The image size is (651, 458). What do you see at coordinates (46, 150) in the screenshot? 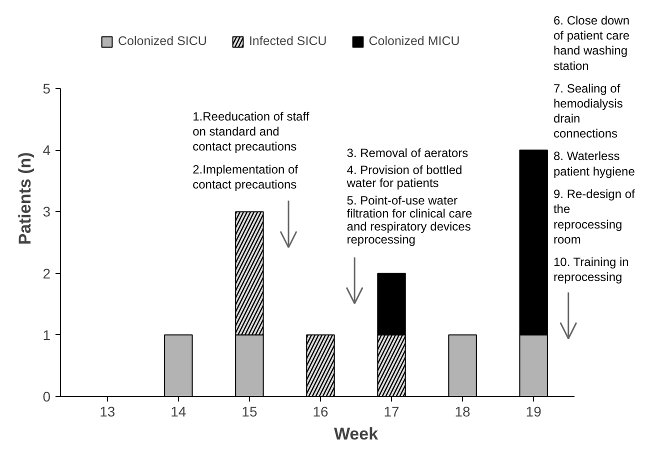
I see `y-tick-label: 4` at bounding box center [46, 150].